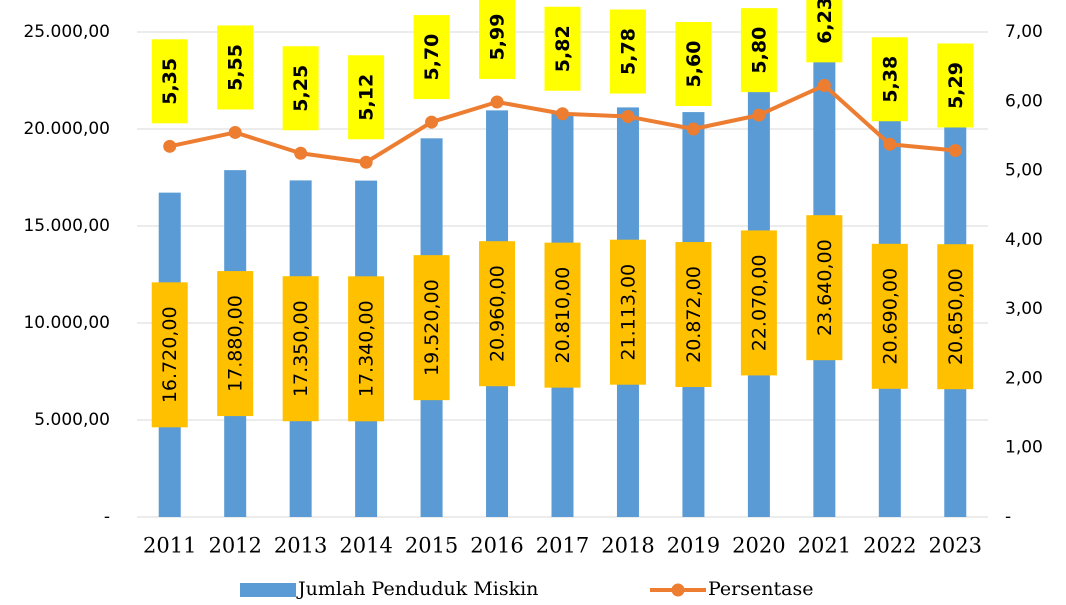 The image size is (1066, 605). I want to click on data-label: 21.113,00, so click(627, 312).